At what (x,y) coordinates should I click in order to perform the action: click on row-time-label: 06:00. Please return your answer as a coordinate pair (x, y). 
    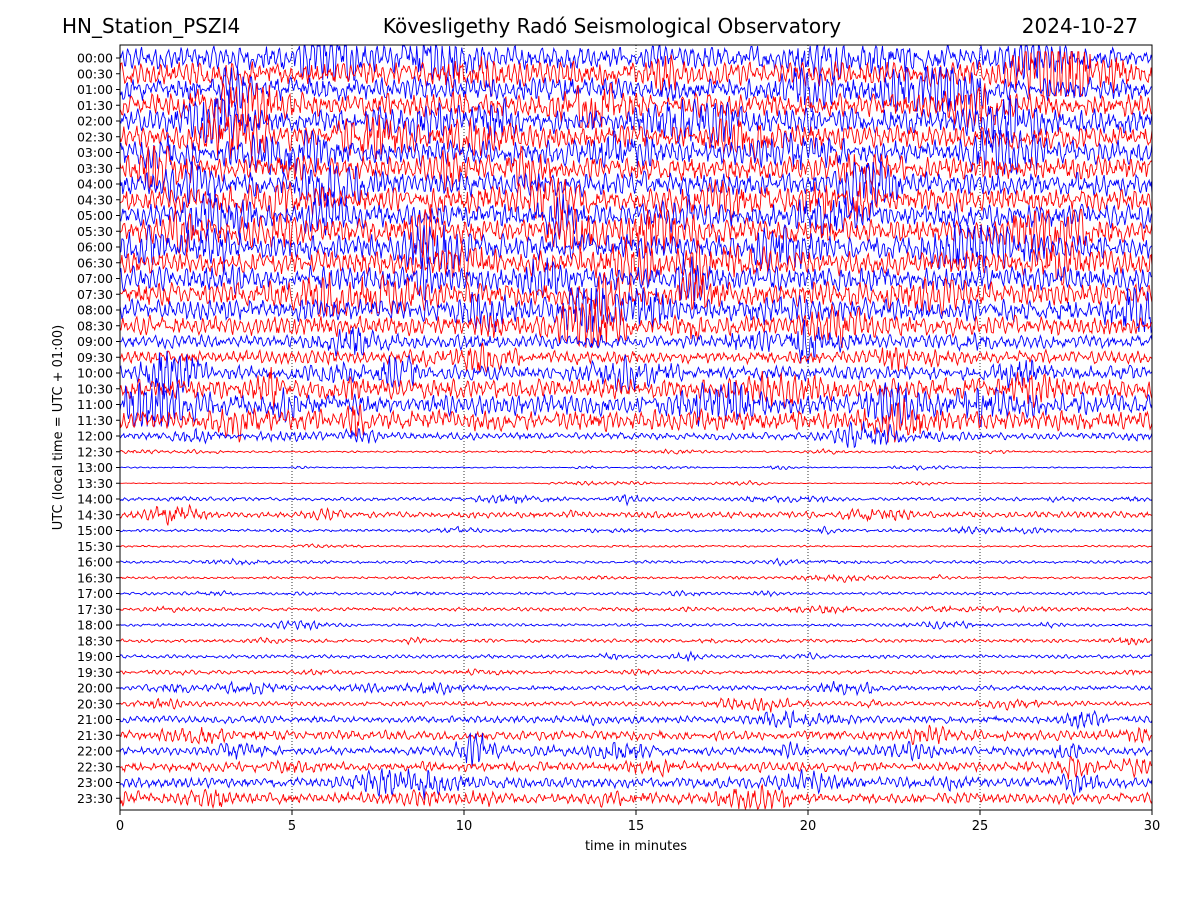
    Looking at the image, I should click on (95, 247).